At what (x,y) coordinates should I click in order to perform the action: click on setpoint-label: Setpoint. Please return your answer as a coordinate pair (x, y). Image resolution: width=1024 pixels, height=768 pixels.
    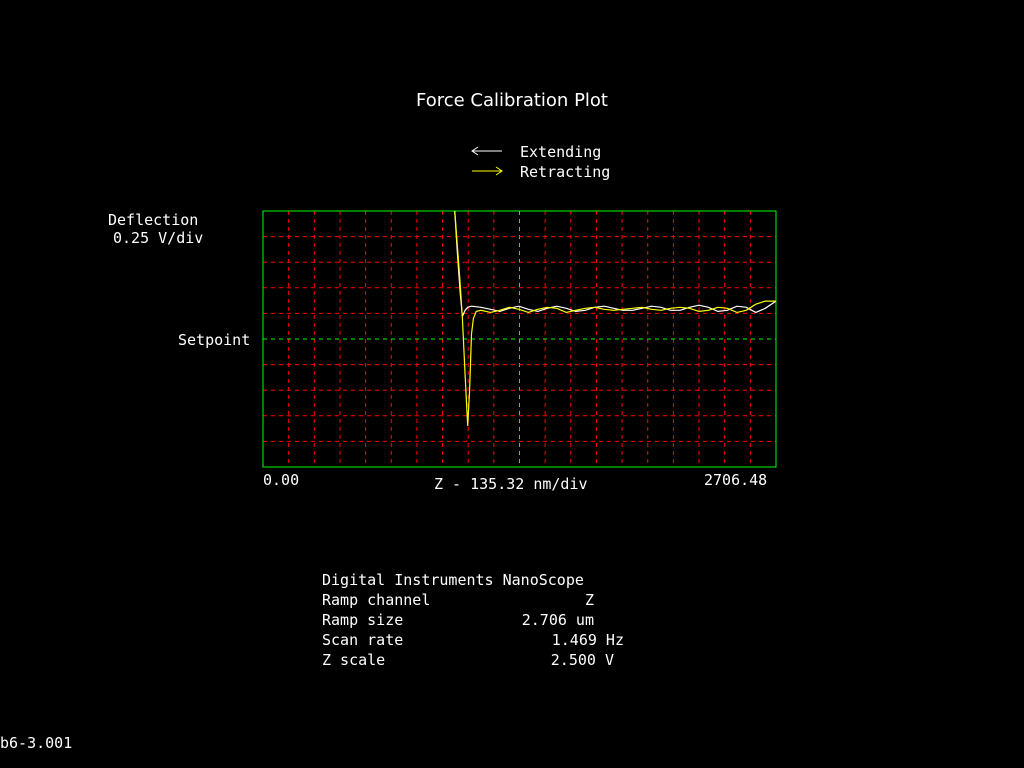
    Looking at the image, I should click on (214, 340).